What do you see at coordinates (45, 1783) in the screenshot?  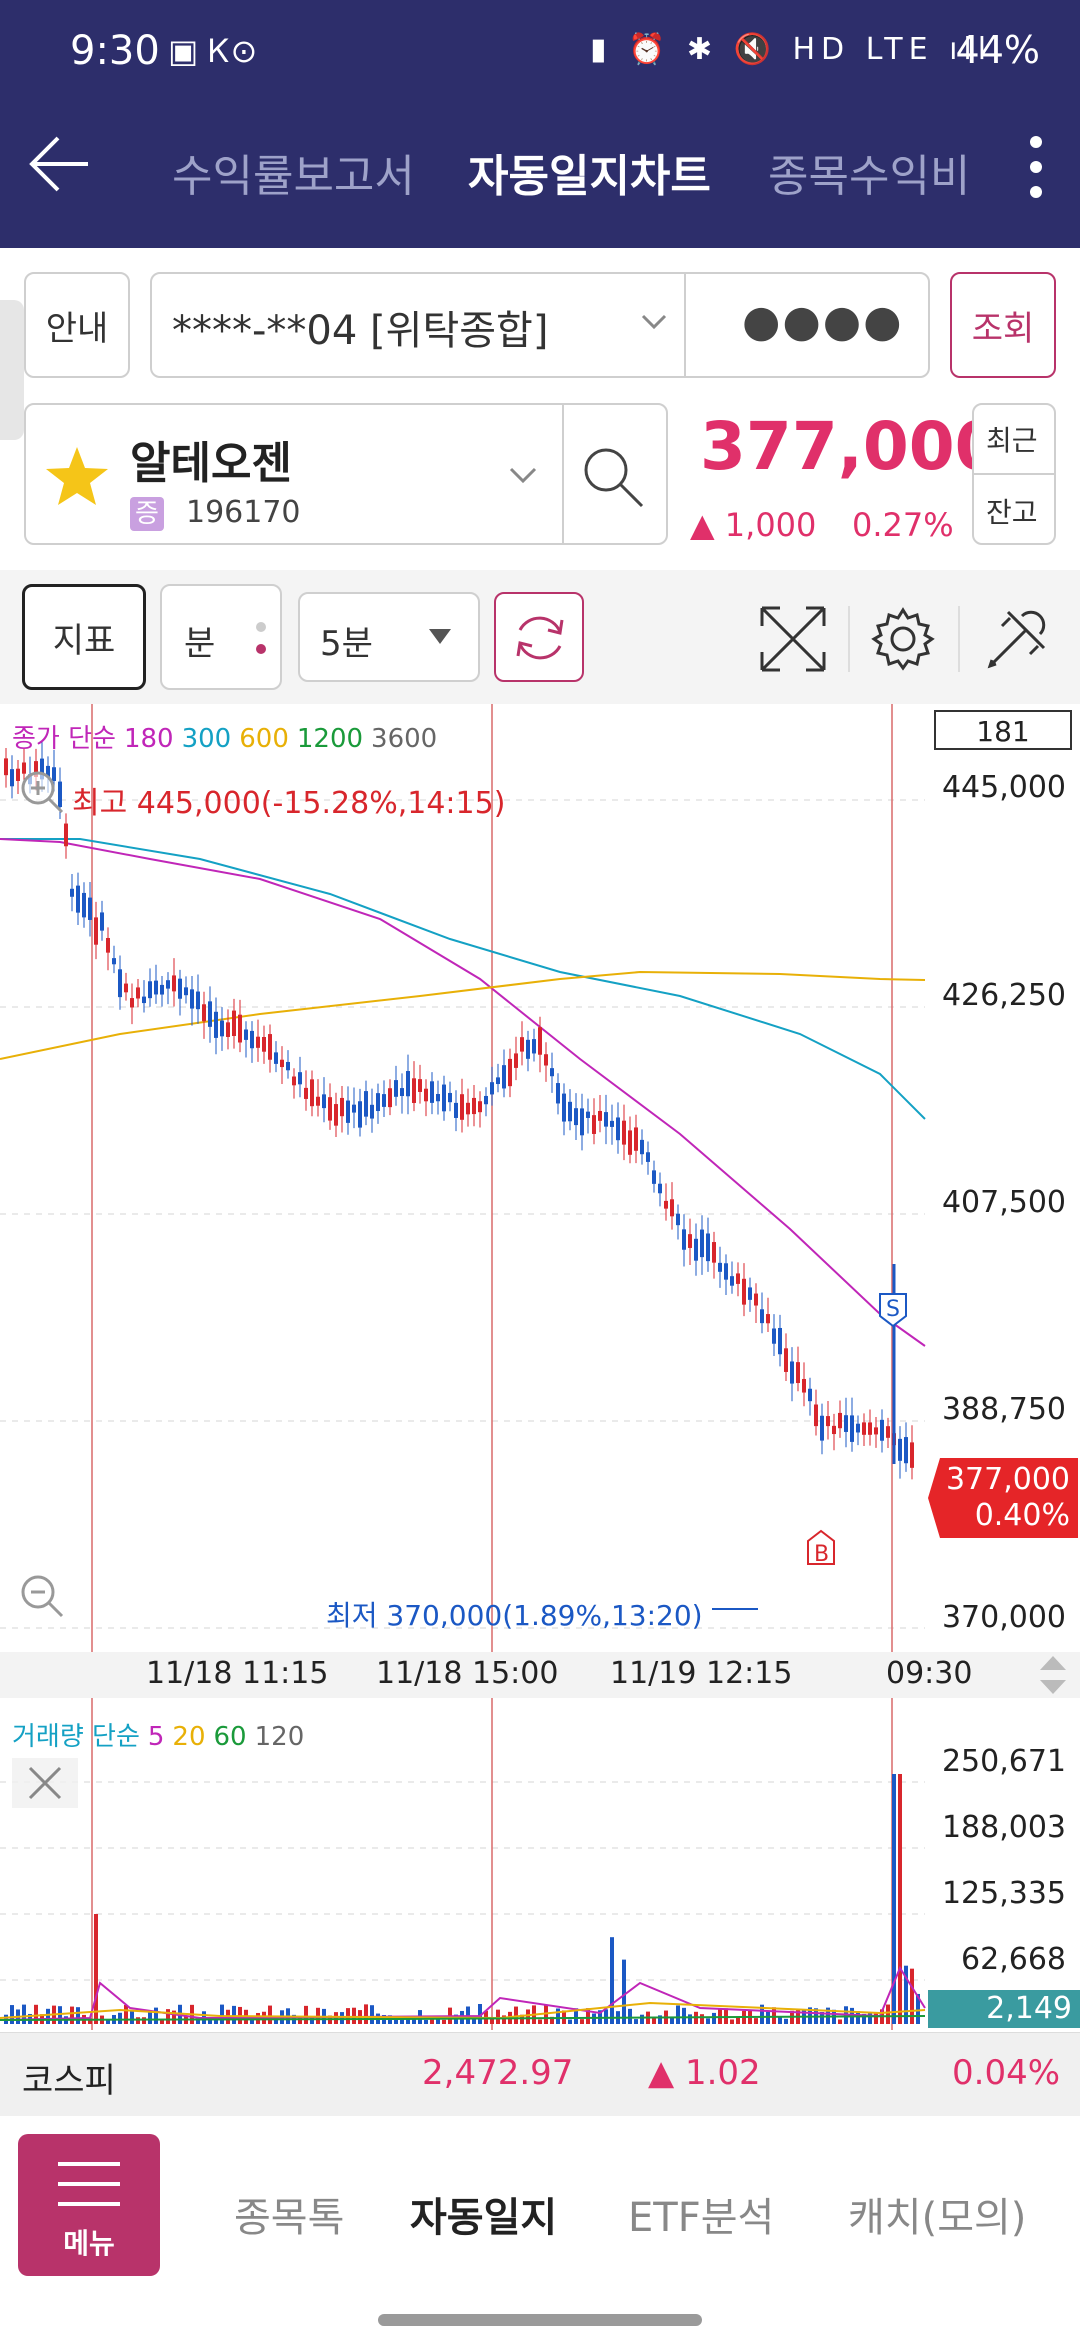 I see `close-volume-icon` at bounding box center [45, 1783].